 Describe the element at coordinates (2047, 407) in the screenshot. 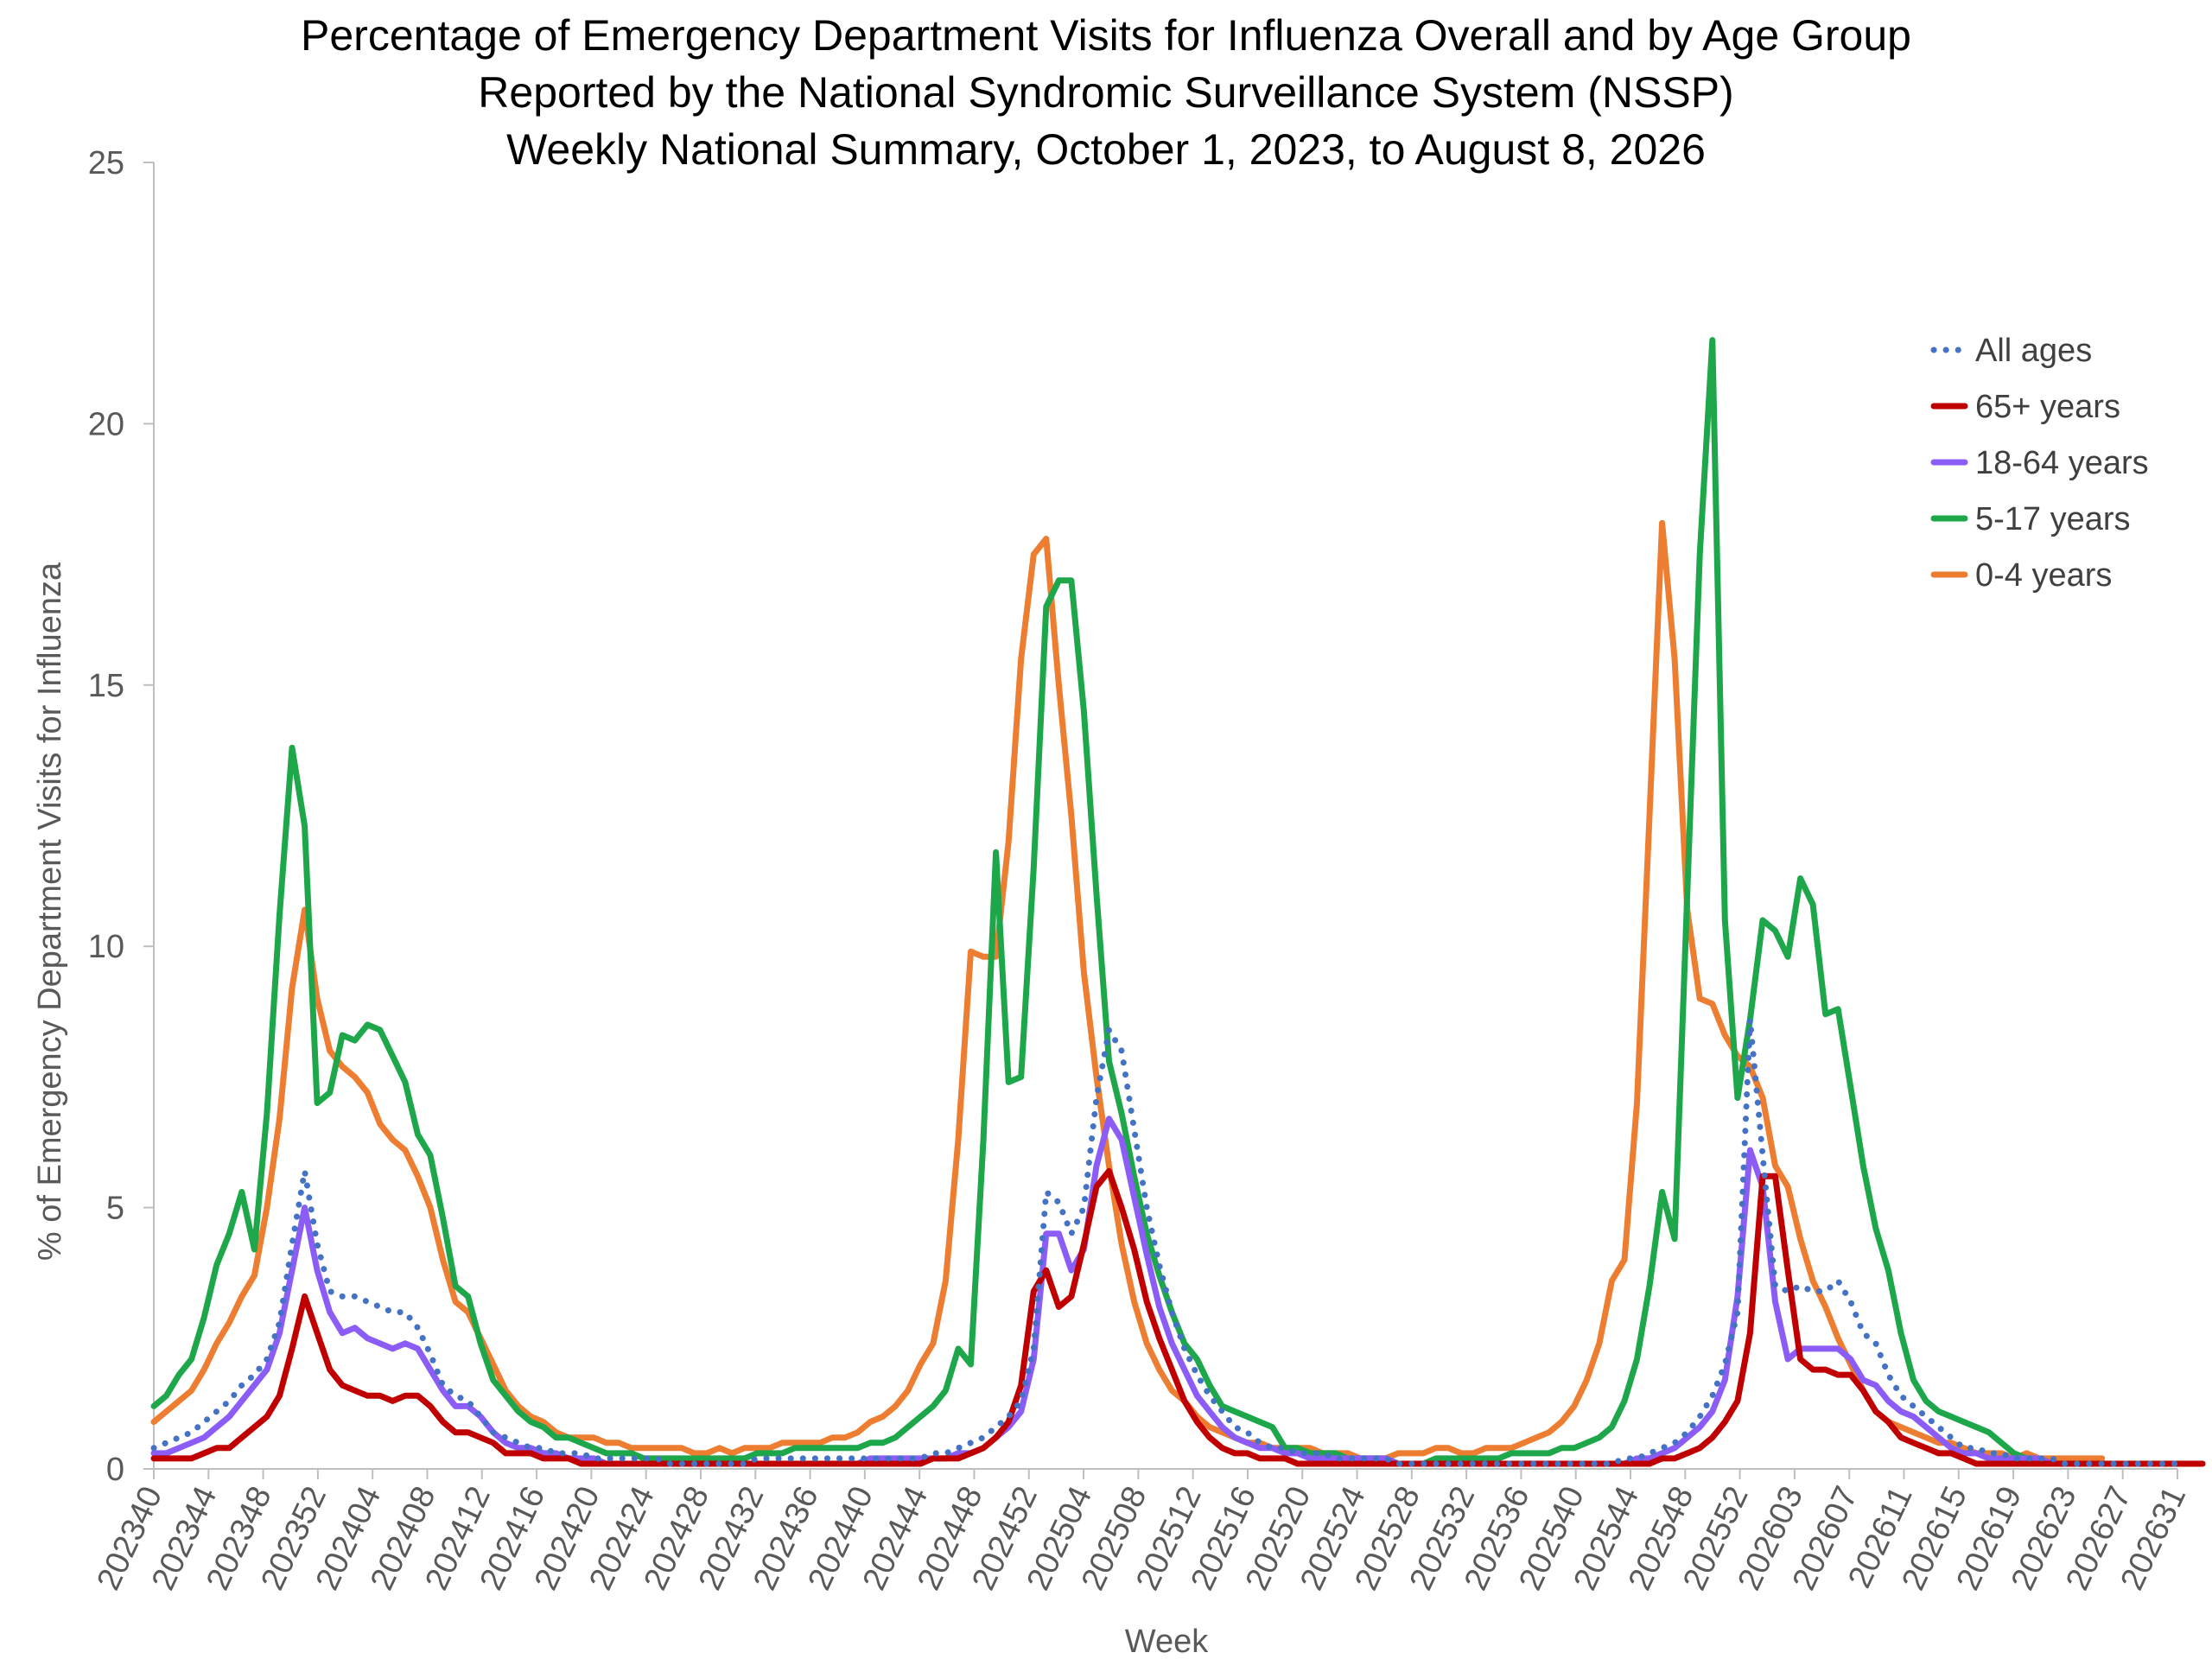

I see `legend-label: 65+ years` at that location.